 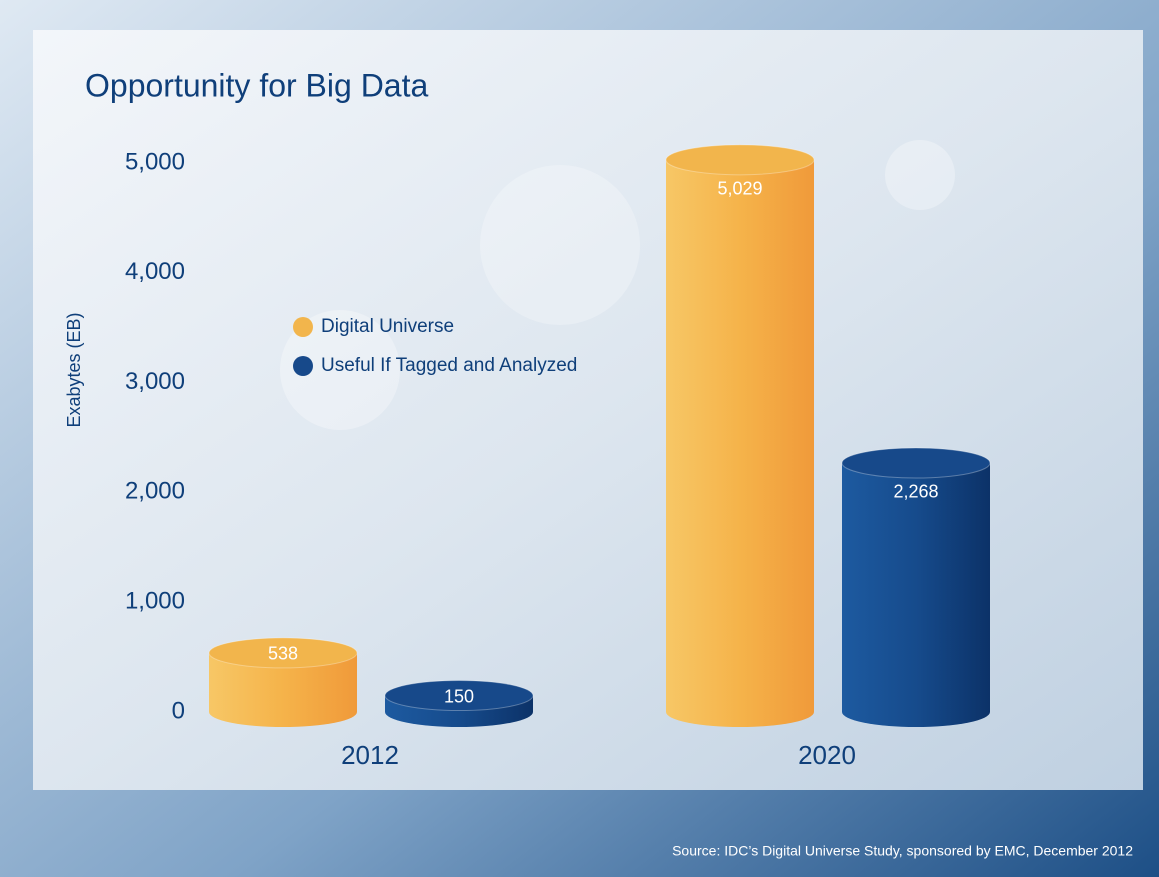 What do you see at coordinates (915, 492) in the screenshot?
I see `data-label: 2,268` at bounding box center [915, 492].